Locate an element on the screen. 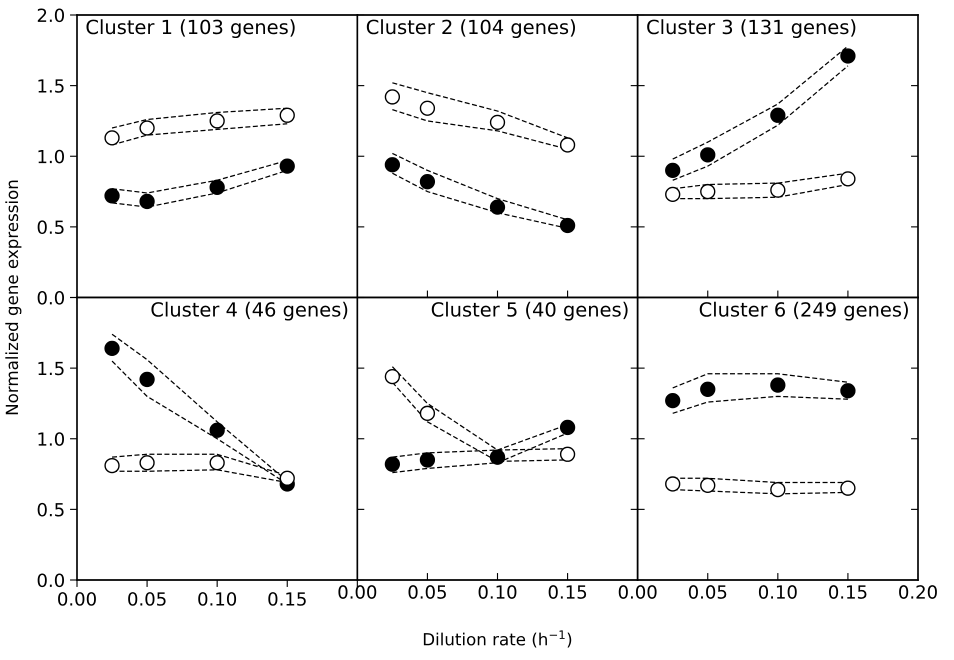  y-tick-label: 2.0 is located at coordinates (51, 15).